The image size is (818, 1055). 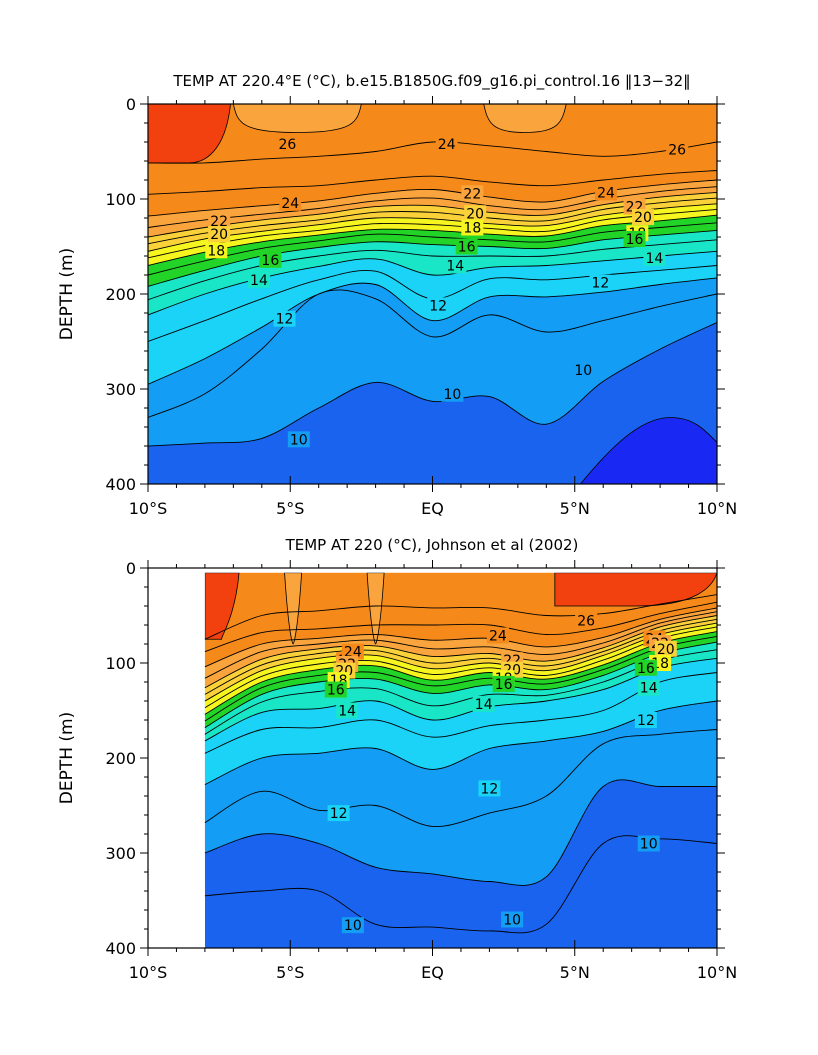 I want to click on bottom-y-axis-title: DEPTH (m), so click(x=67, y=758).